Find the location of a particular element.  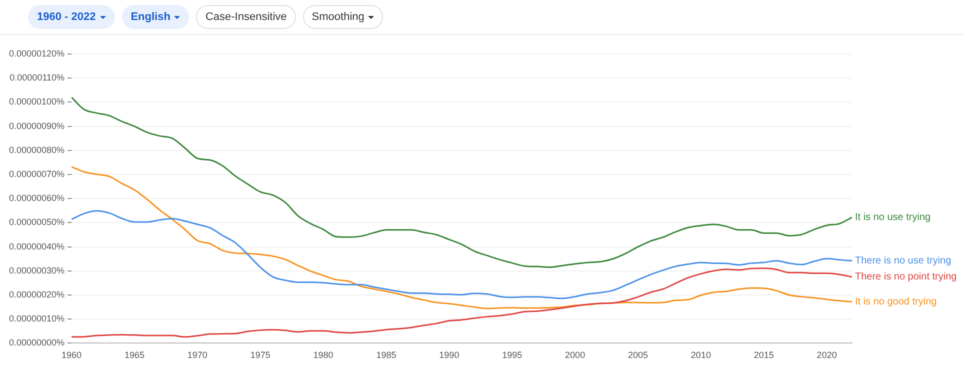

y-tick-label: 0.00000050% is located at coordinates (36, 222).